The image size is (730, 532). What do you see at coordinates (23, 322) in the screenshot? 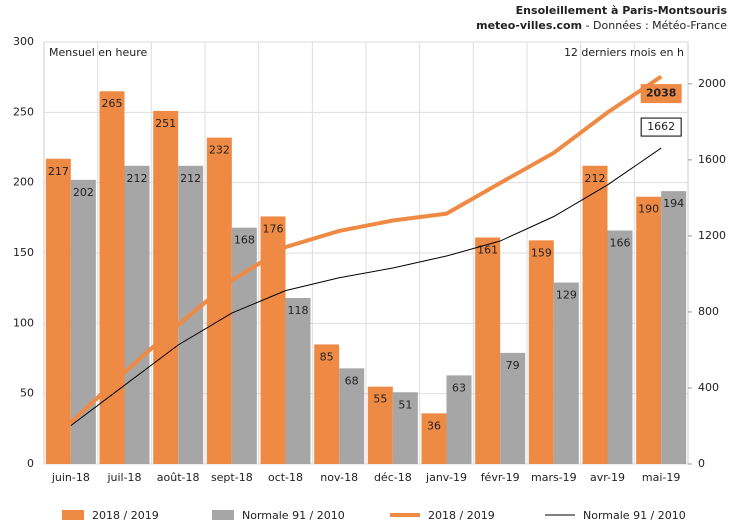
I see `y-tick-label: 100` at bounding box center [23, 322].